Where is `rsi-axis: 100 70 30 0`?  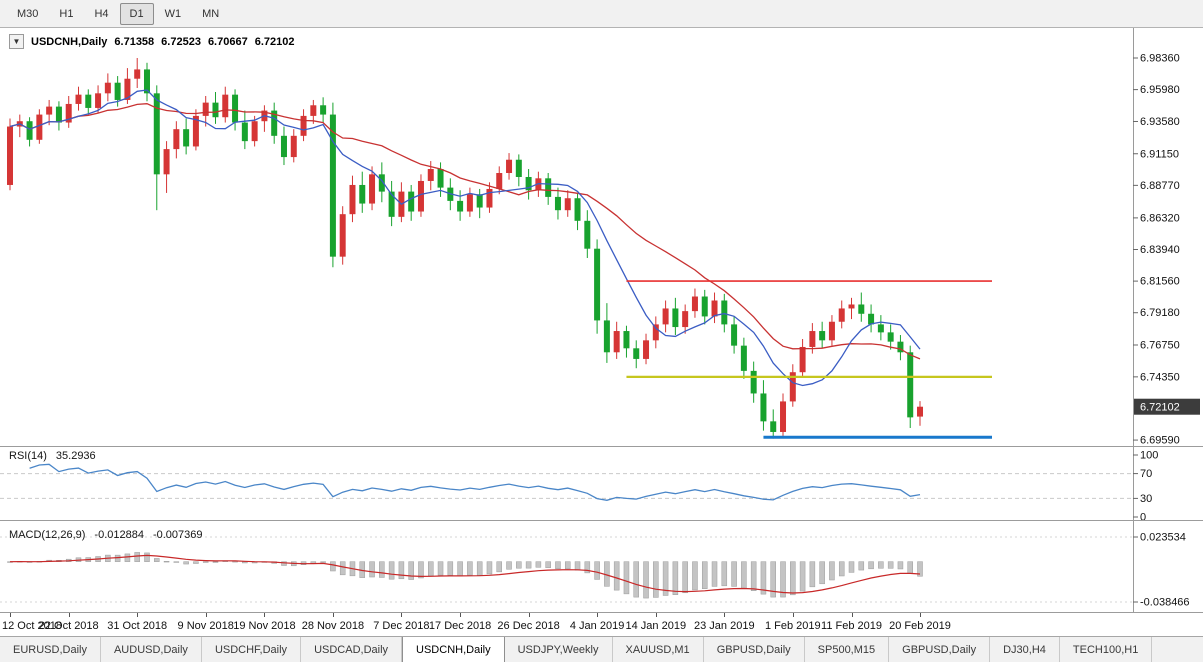
rsi-axis: 100 70 30 0 is located at coordinates (579, 483).